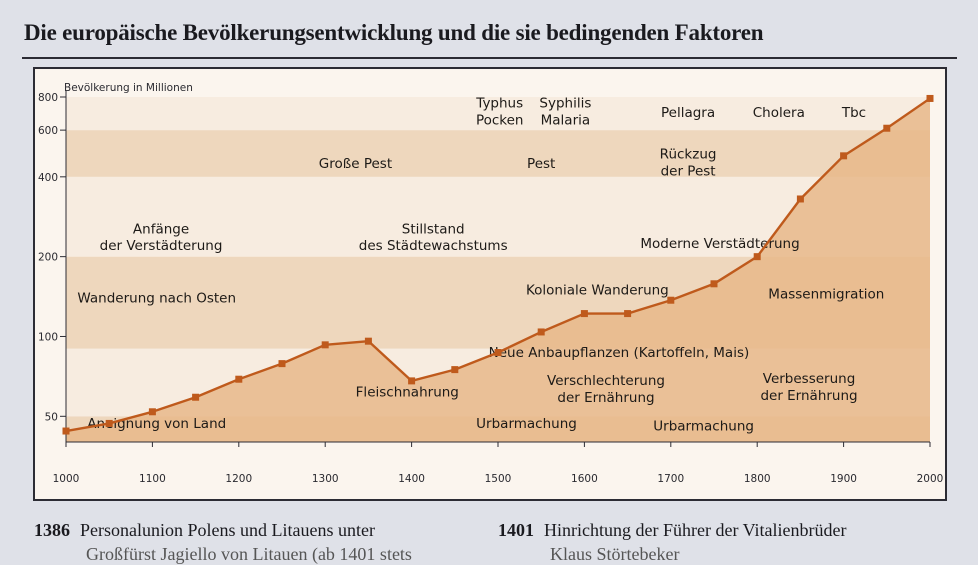  What do you see at coordinates (51, 417) in the screenshot?
I see `y-tick-label: 50` at bounding box center [51, 417].